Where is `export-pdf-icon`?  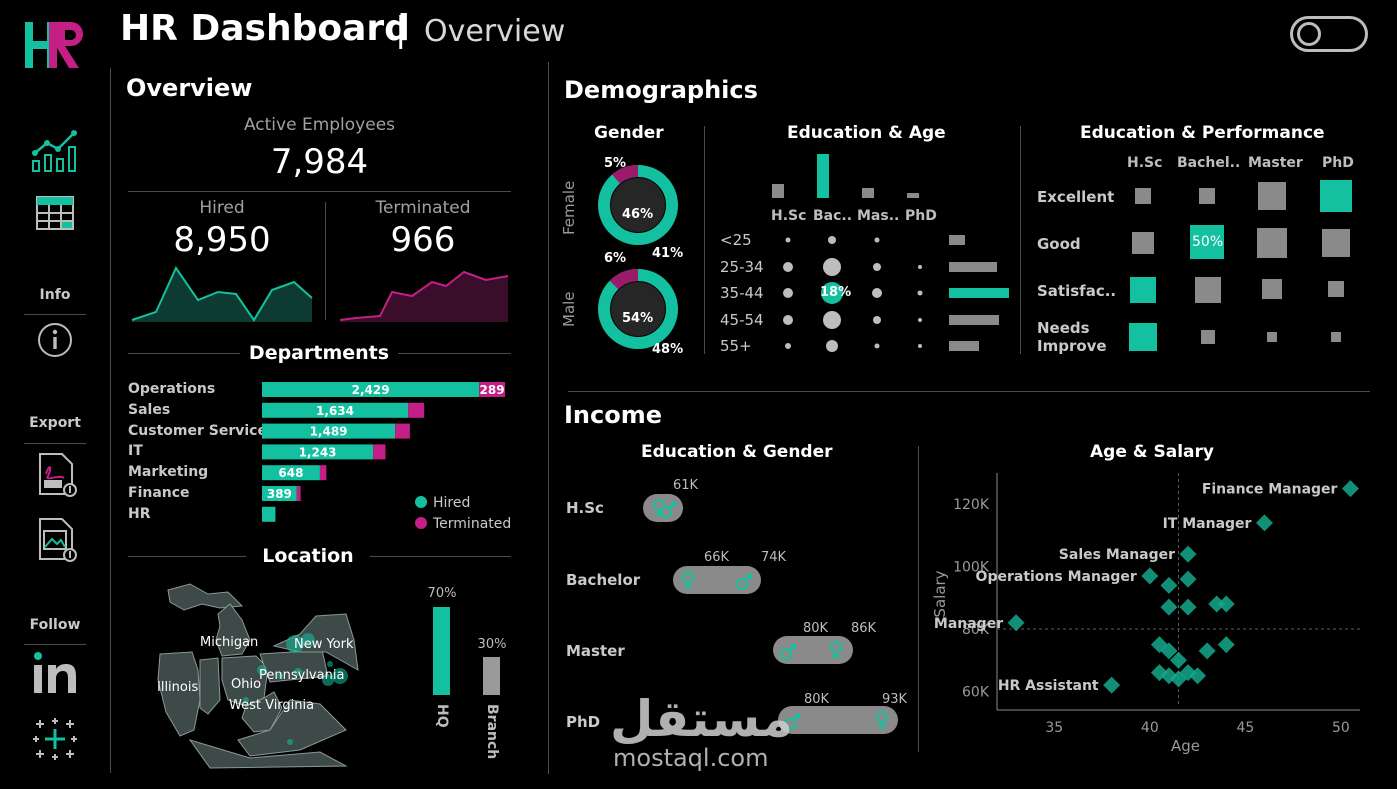 export-pdf-icon is located at coordinates (58, 475).